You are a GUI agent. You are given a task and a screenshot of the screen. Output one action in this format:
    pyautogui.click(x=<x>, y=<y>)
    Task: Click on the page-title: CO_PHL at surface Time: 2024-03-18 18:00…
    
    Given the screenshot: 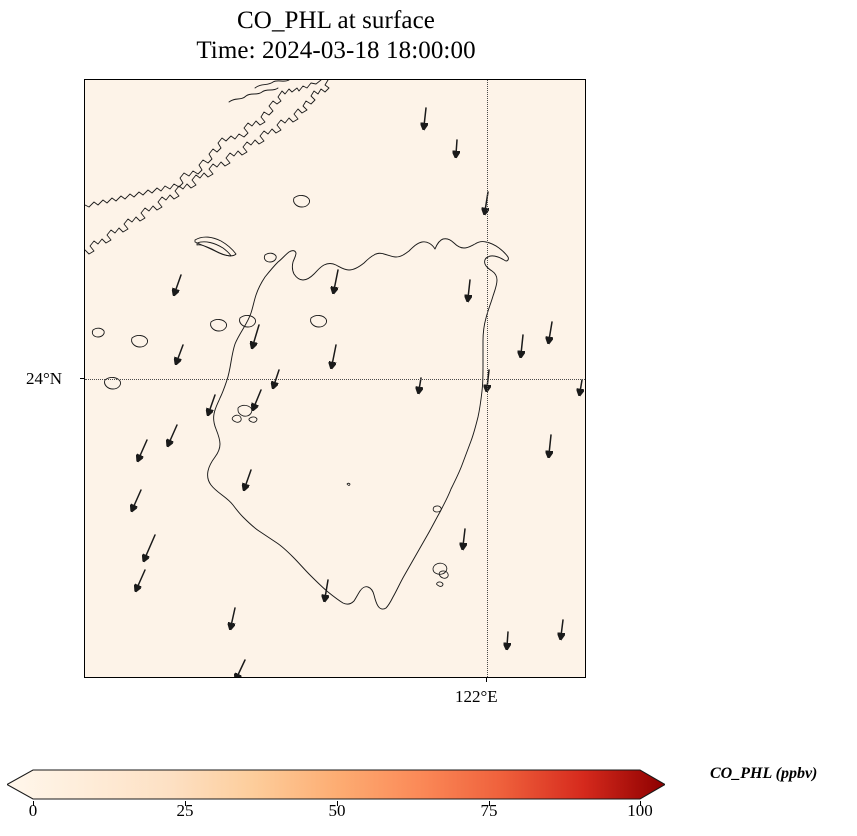 What is the action you would take?
    pyautogui.click(x=336, y=35)
    